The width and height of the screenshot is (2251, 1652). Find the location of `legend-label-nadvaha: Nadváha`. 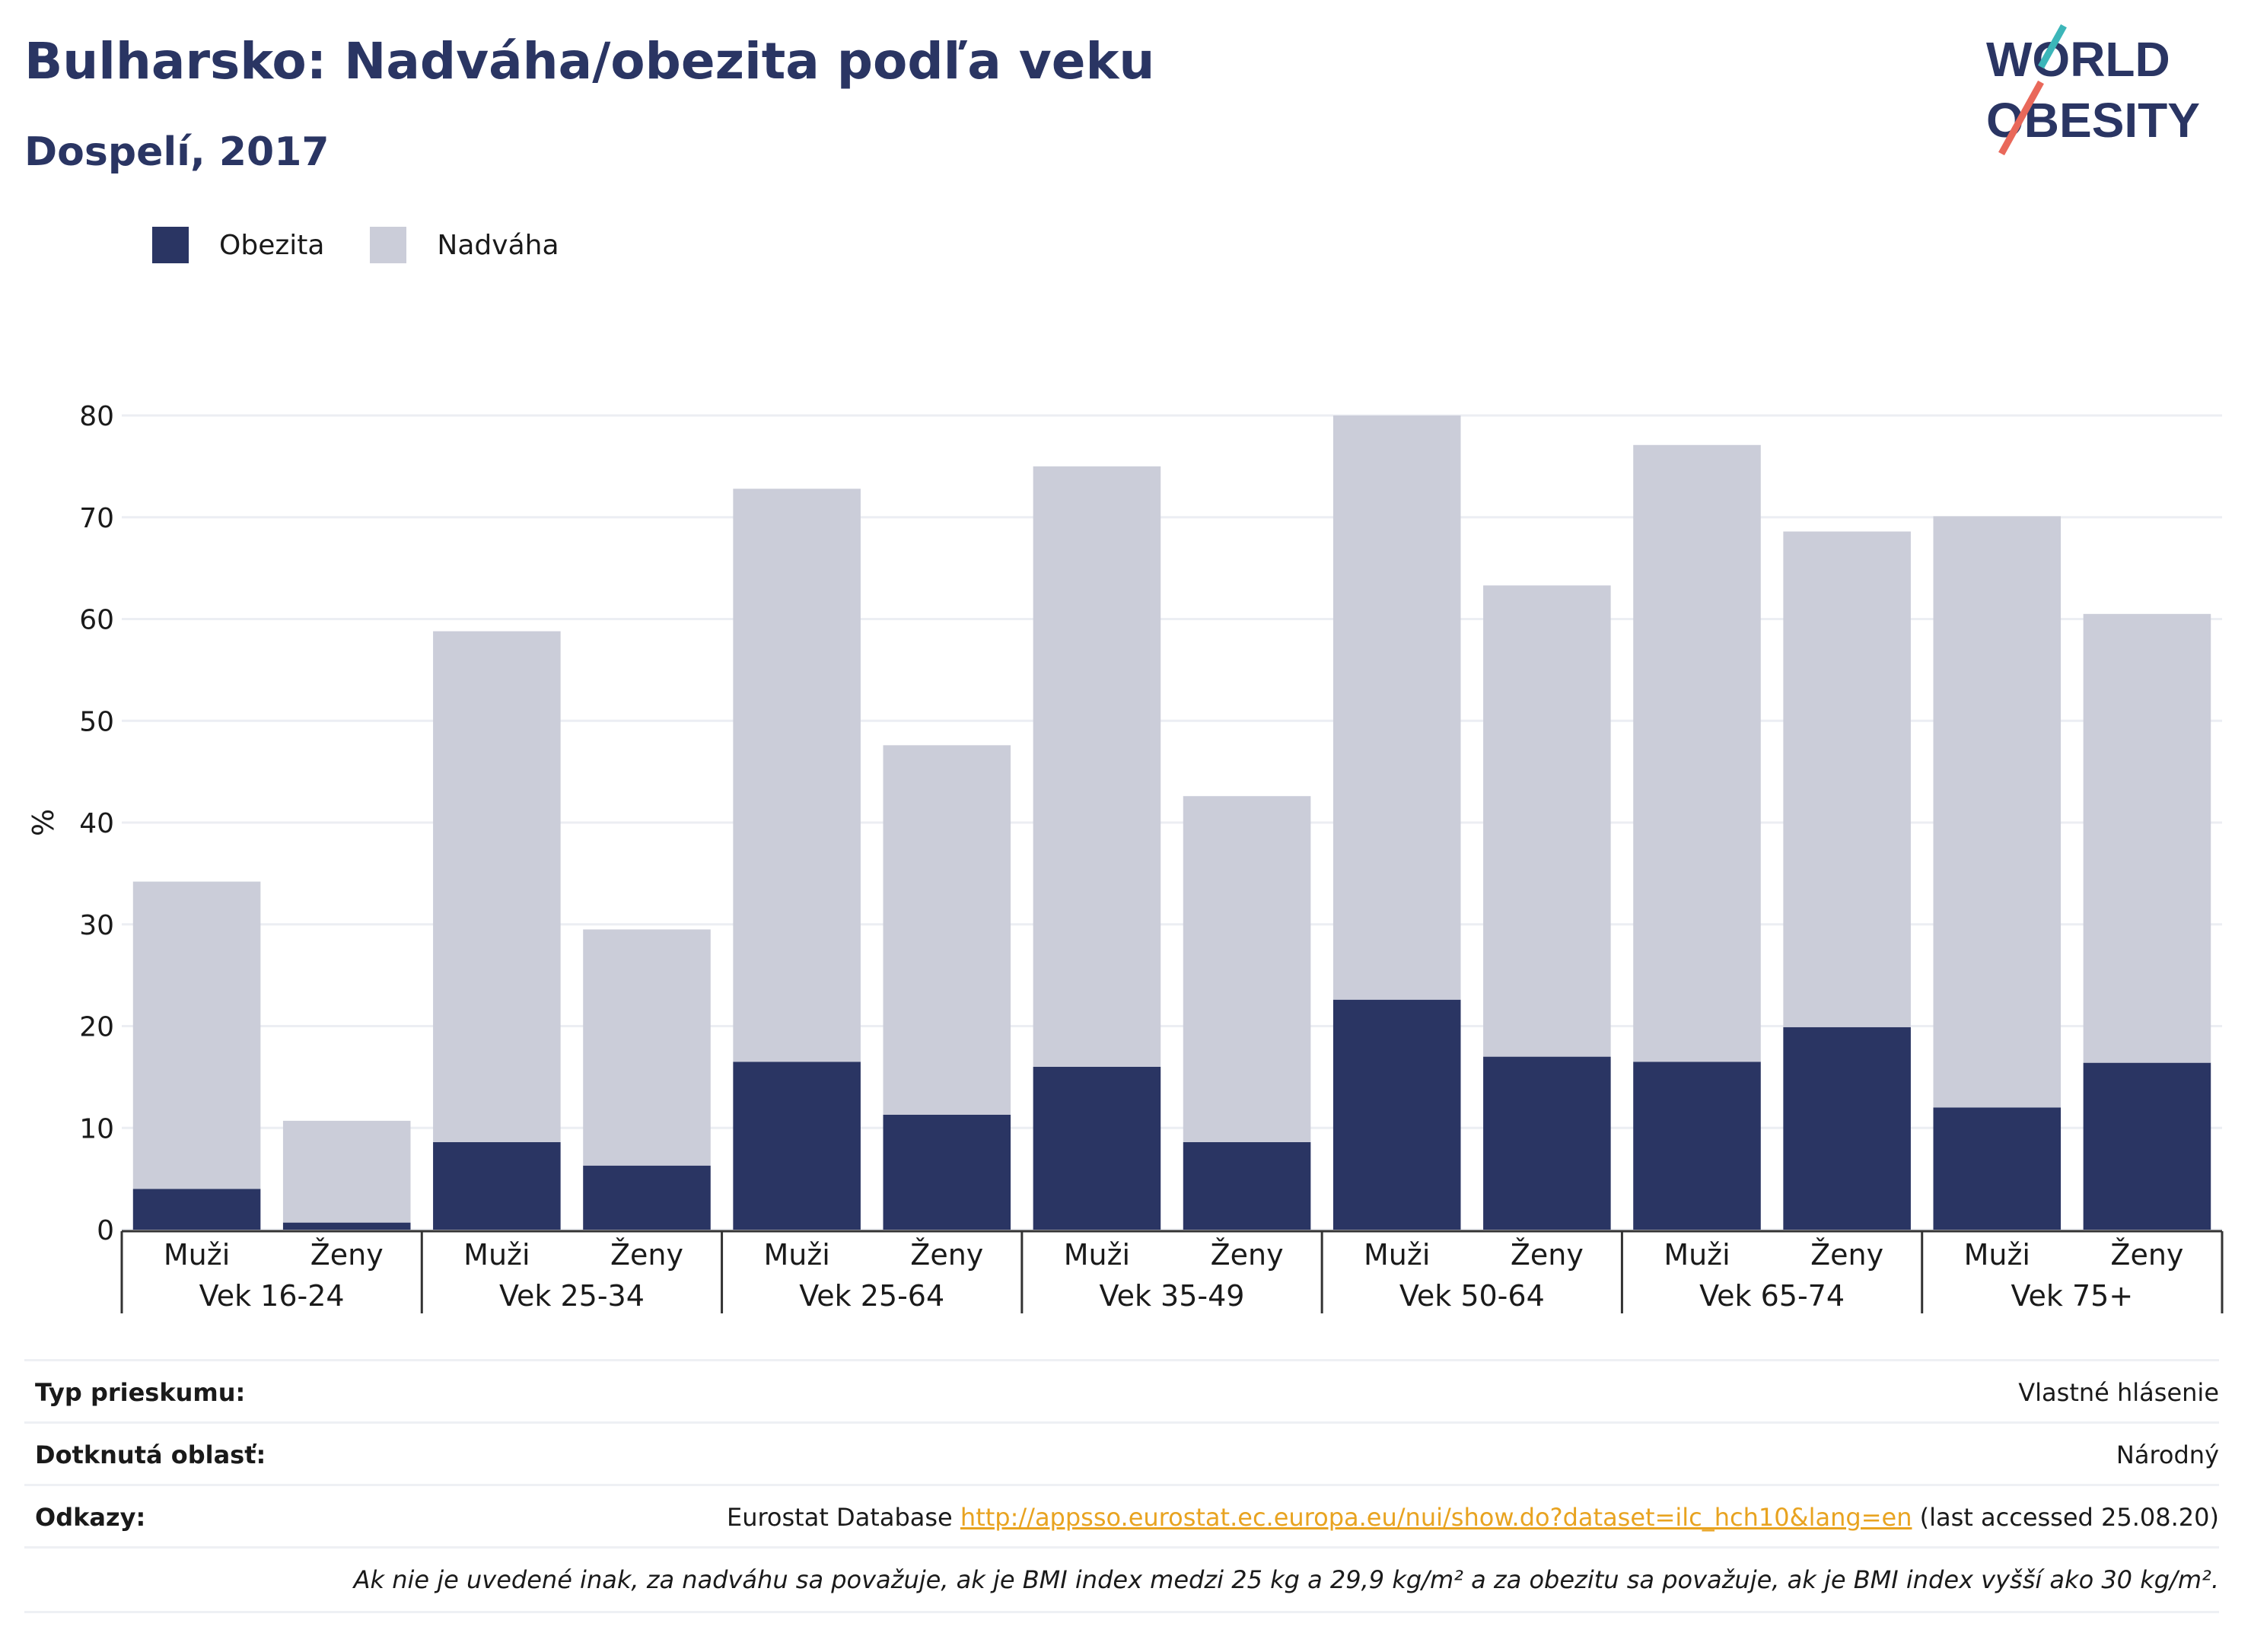

legend-label-nadvaha: Nadváha is located at coordinates (498, 245).